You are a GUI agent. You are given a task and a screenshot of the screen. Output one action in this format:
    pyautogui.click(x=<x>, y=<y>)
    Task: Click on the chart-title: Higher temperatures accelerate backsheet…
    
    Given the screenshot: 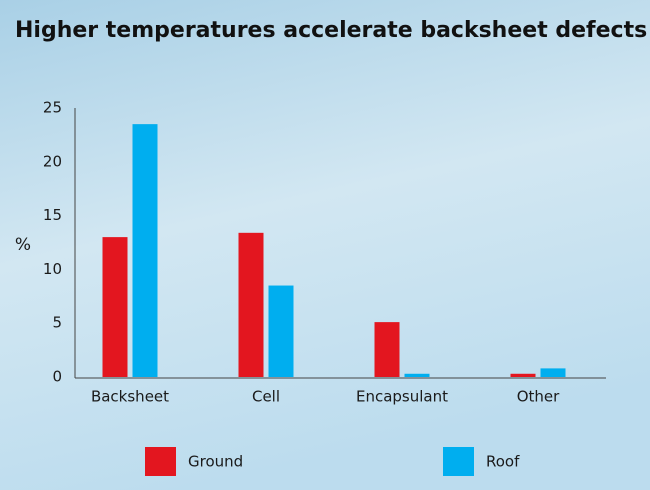 What is the action you would take?
    pyautogui.click(x=331, y=30)
    